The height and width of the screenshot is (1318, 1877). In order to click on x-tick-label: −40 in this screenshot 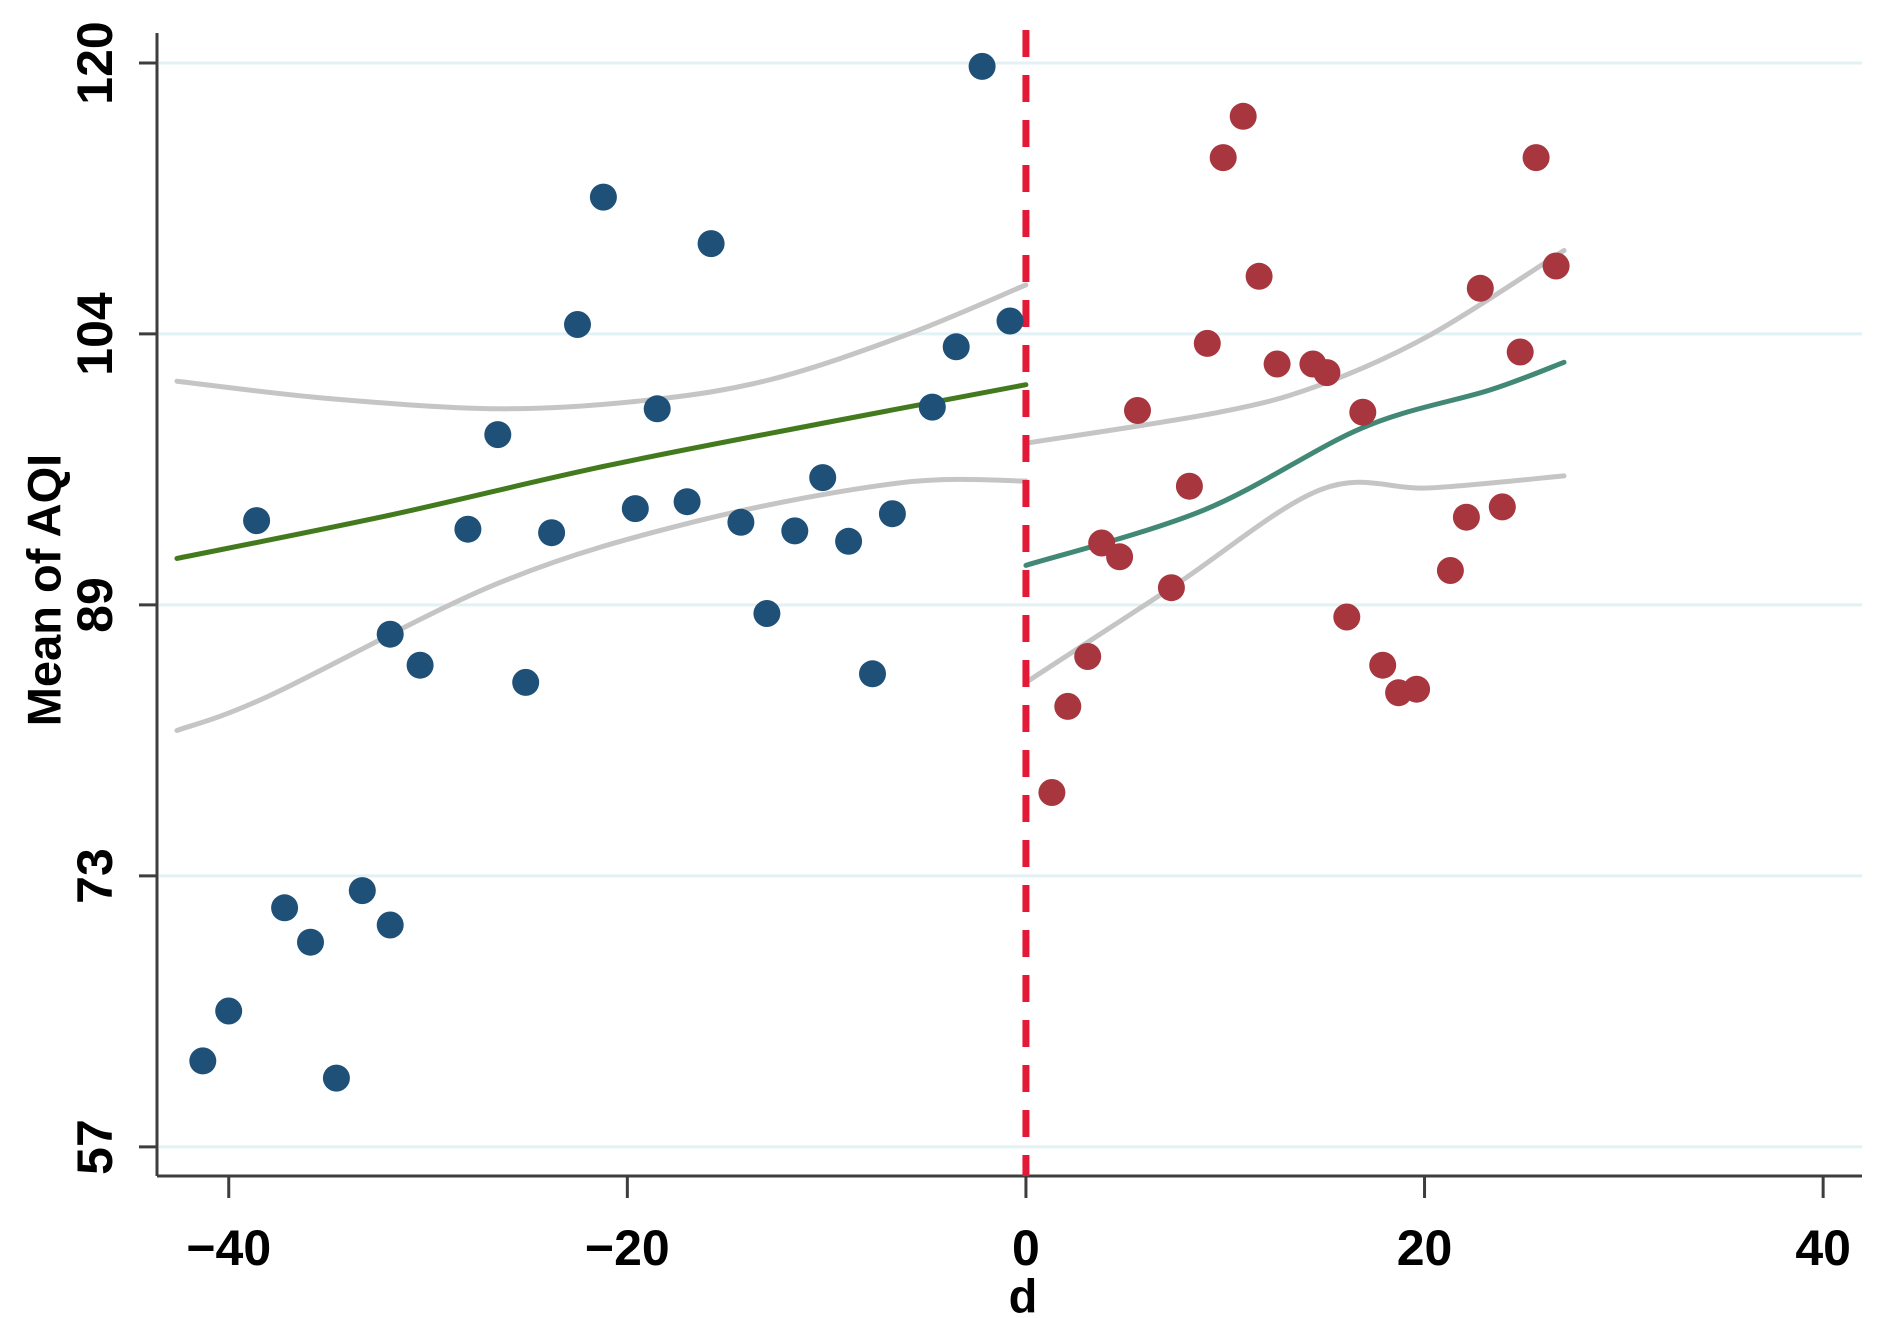, I will do `click(229, 1248)`.